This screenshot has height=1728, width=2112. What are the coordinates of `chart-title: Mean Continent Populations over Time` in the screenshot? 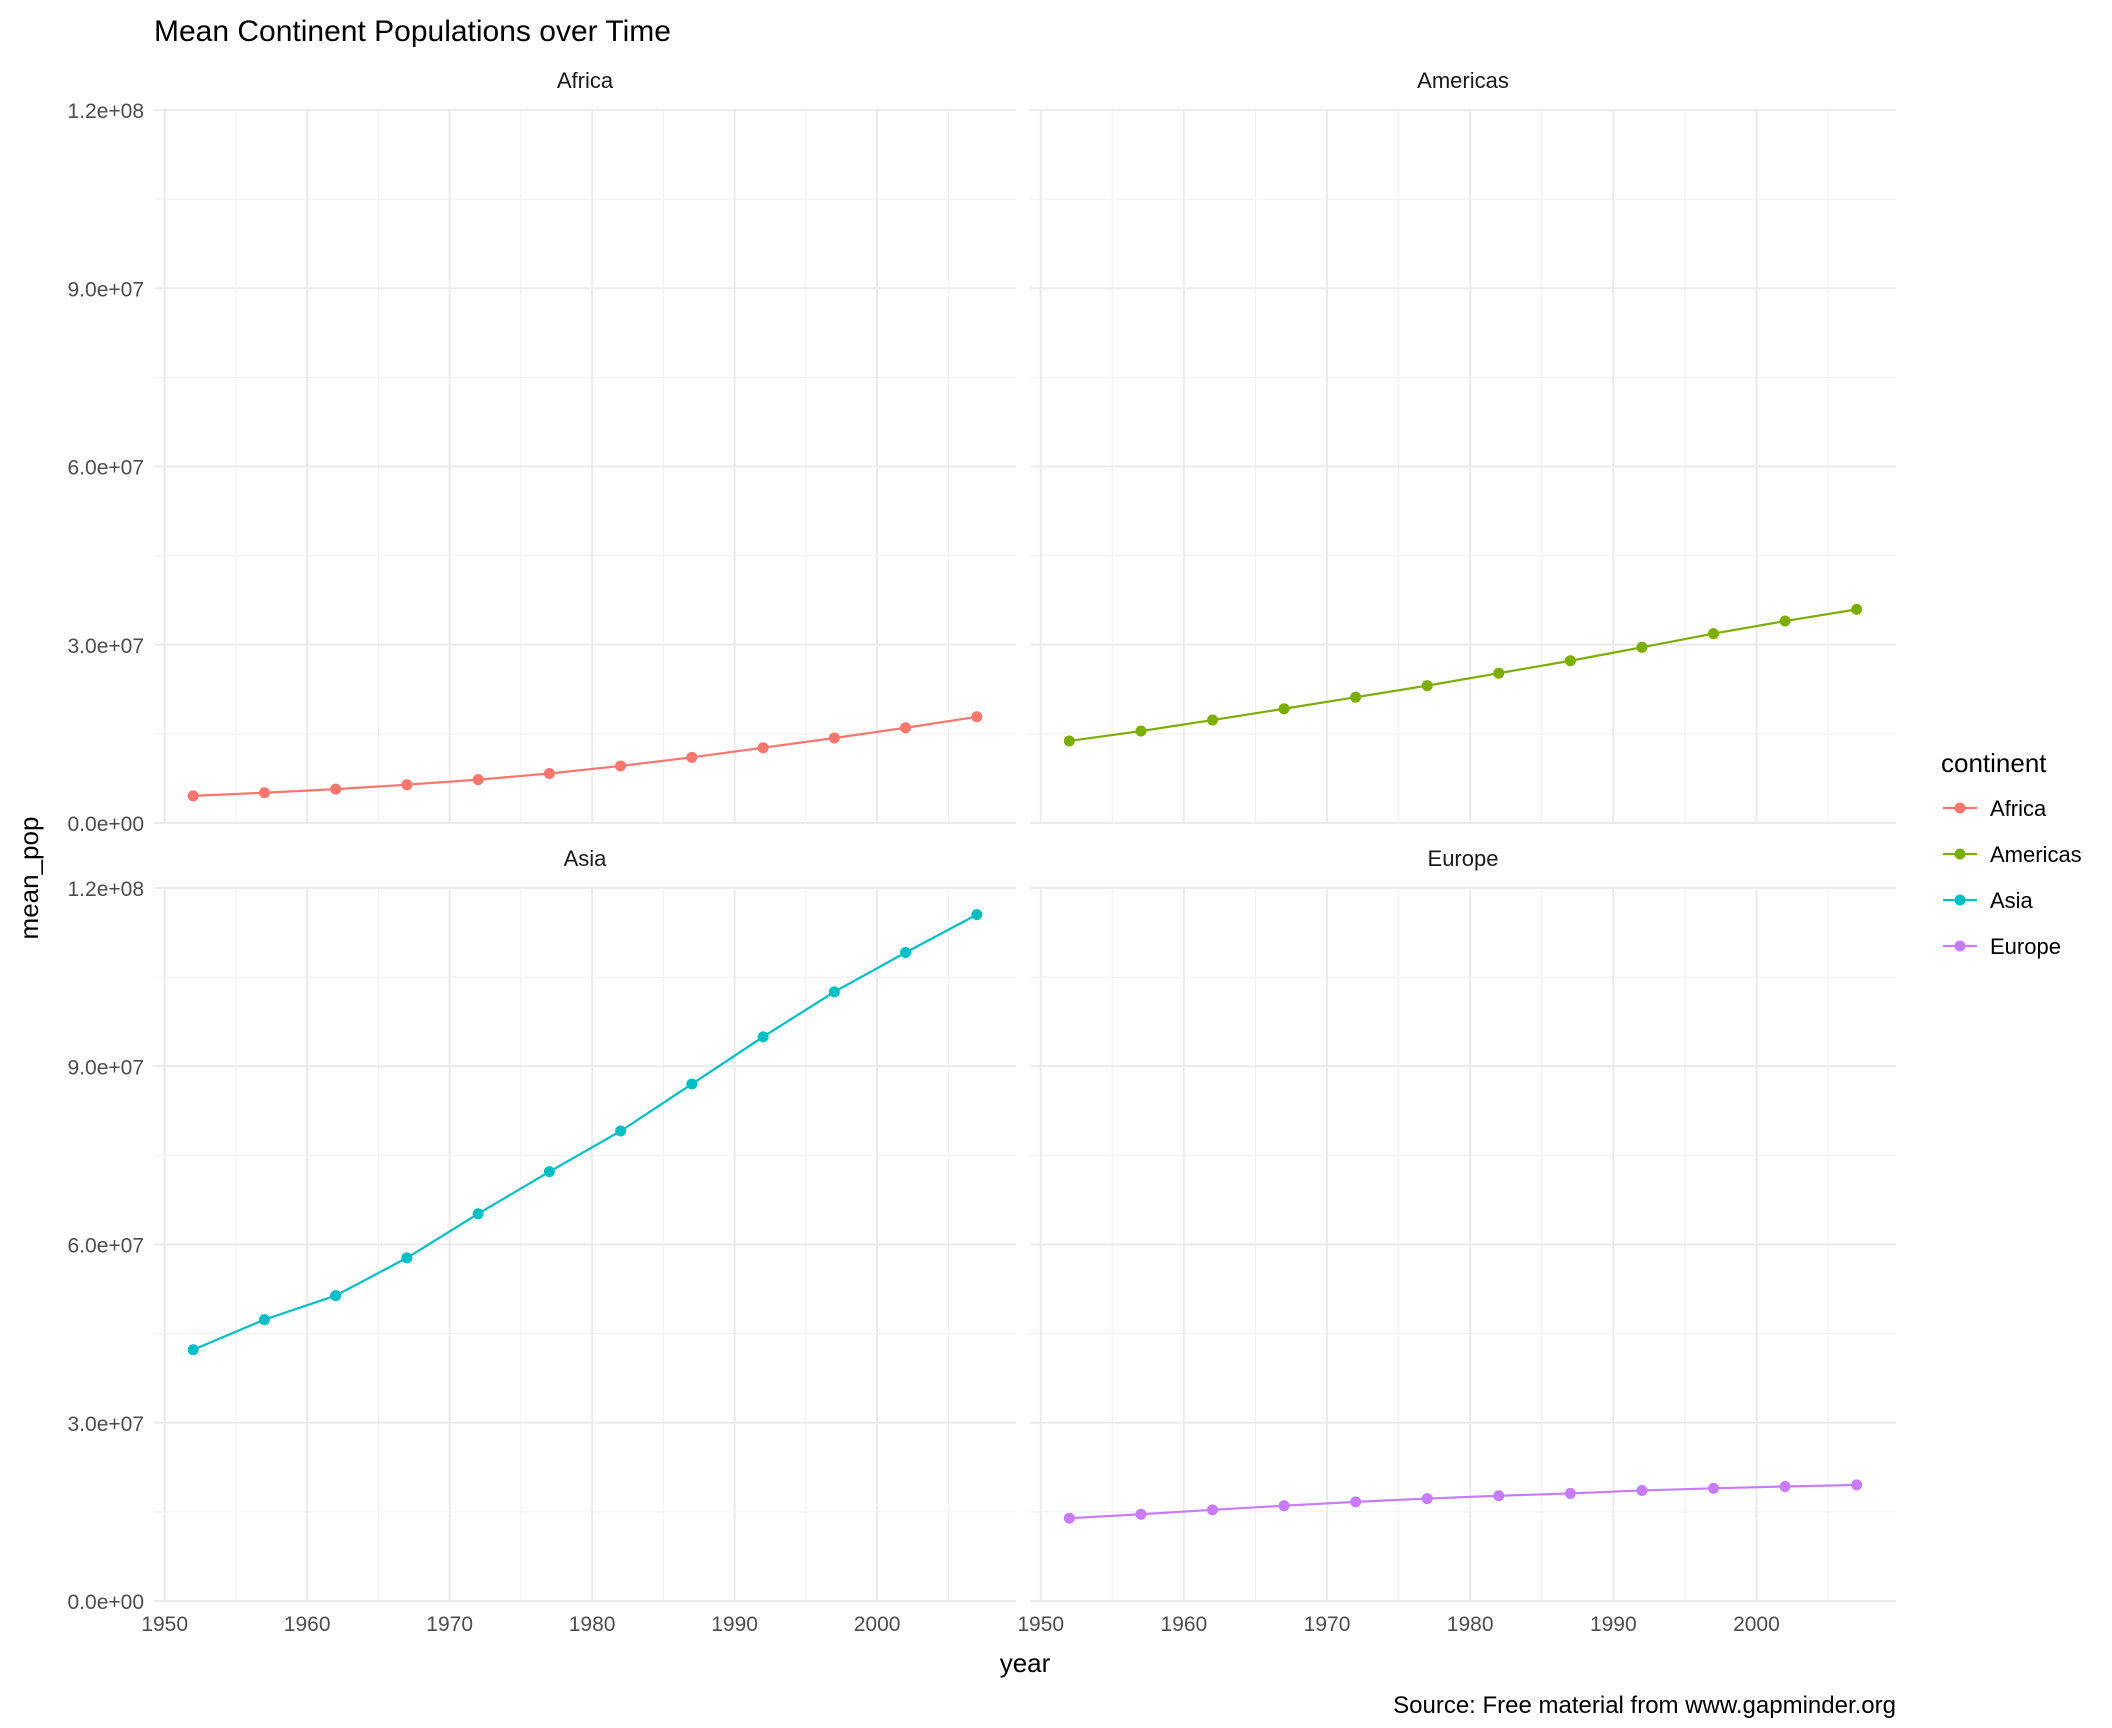 It's located at (412, 31).